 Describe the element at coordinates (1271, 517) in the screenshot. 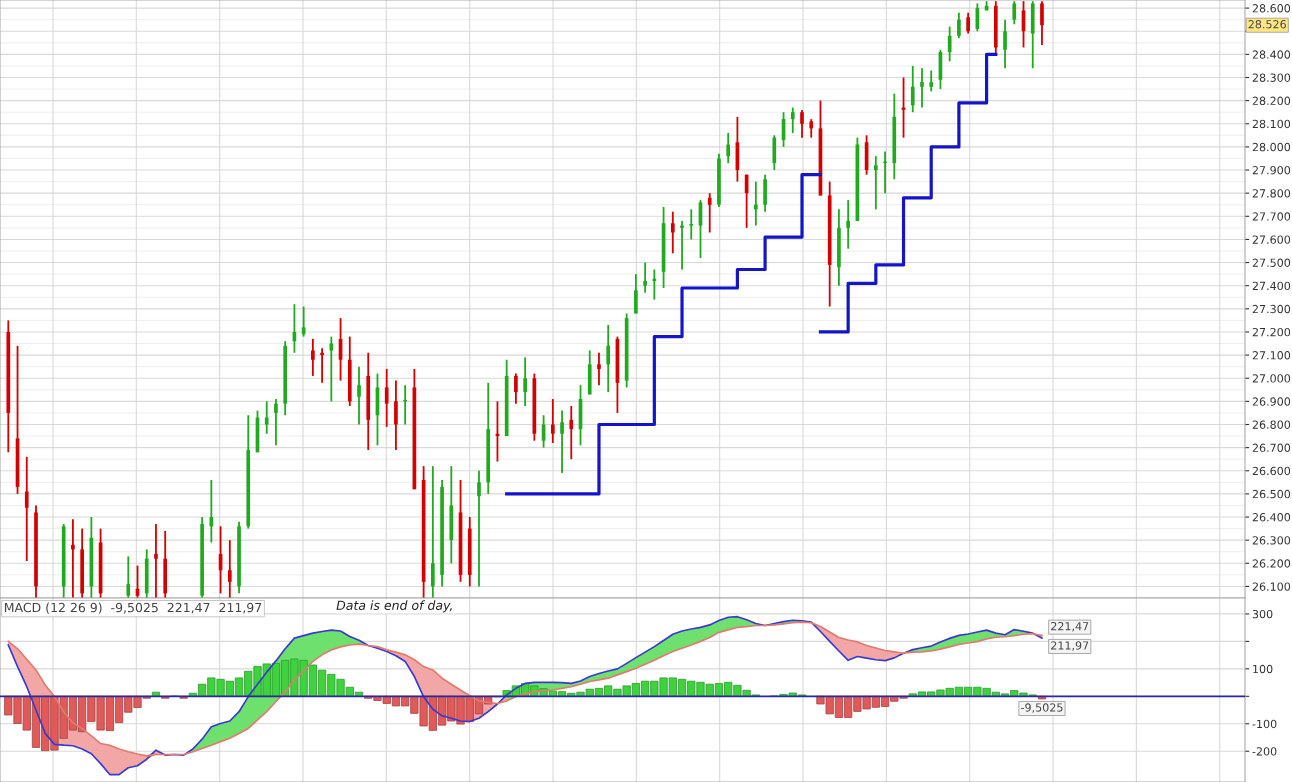

I see `y-tick-label: 26.400` at that location.